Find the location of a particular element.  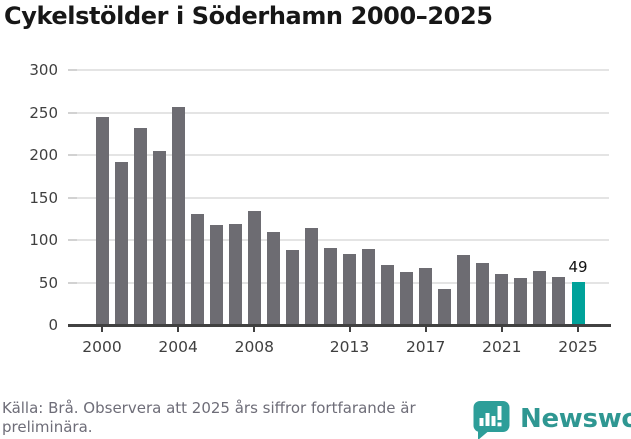

y-axis-label-150: 150 is located at coordinates (43, 197).